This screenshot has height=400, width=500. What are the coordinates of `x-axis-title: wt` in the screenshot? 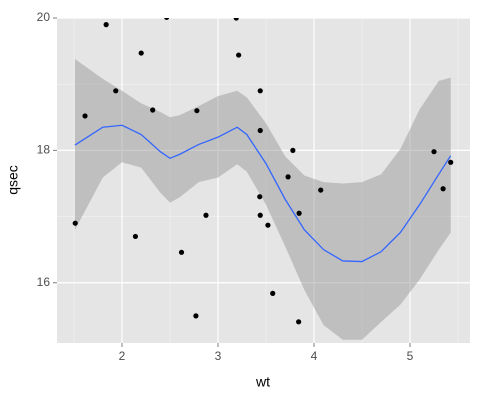 It's located at (262, 382).